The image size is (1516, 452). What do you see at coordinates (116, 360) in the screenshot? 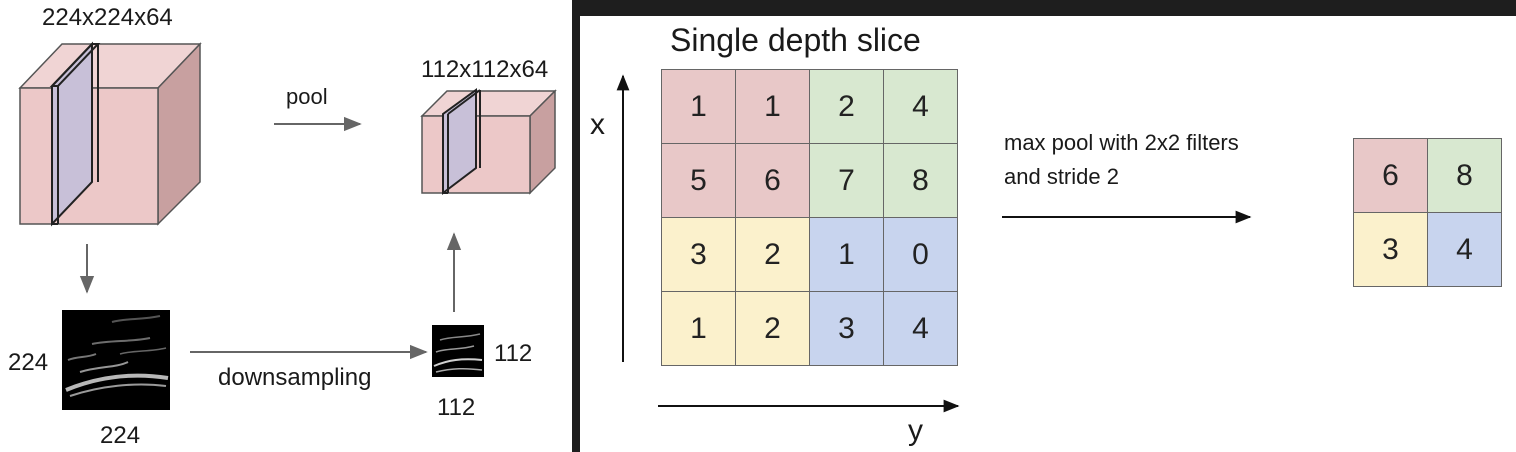
I see `input-activation-image` at bounding box center [116, 360].